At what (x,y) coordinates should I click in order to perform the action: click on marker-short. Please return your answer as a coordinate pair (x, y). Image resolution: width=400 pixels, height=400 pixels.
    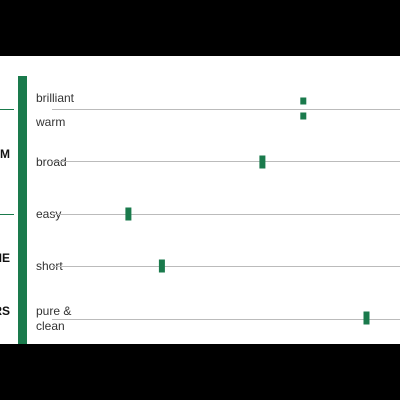
    Looking at the image, I should click on (161, 266).